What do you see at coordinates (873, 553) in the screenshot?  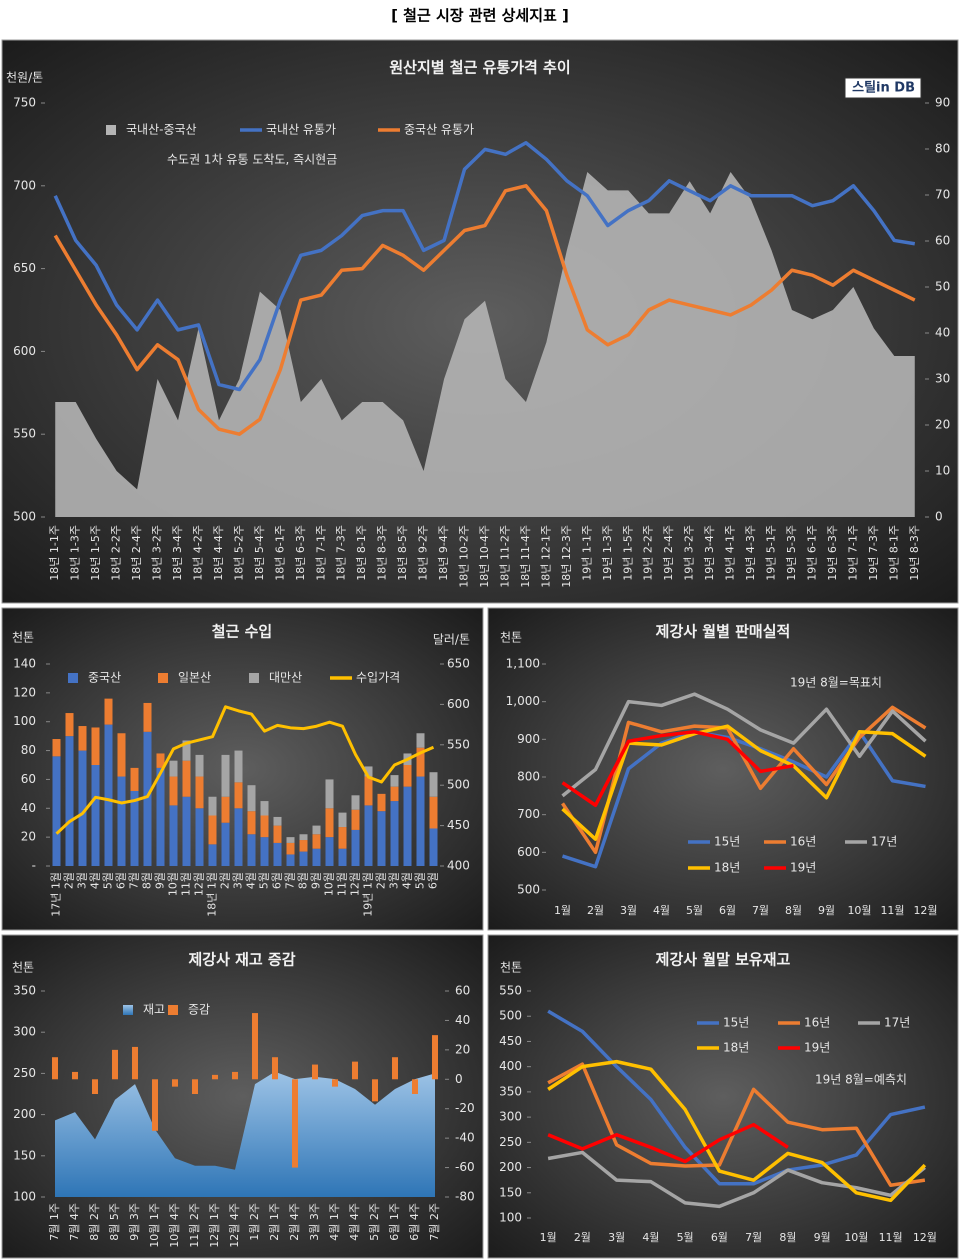 I see `x-tick-label: 19년 7-3주` at bounding box center [873, 553].